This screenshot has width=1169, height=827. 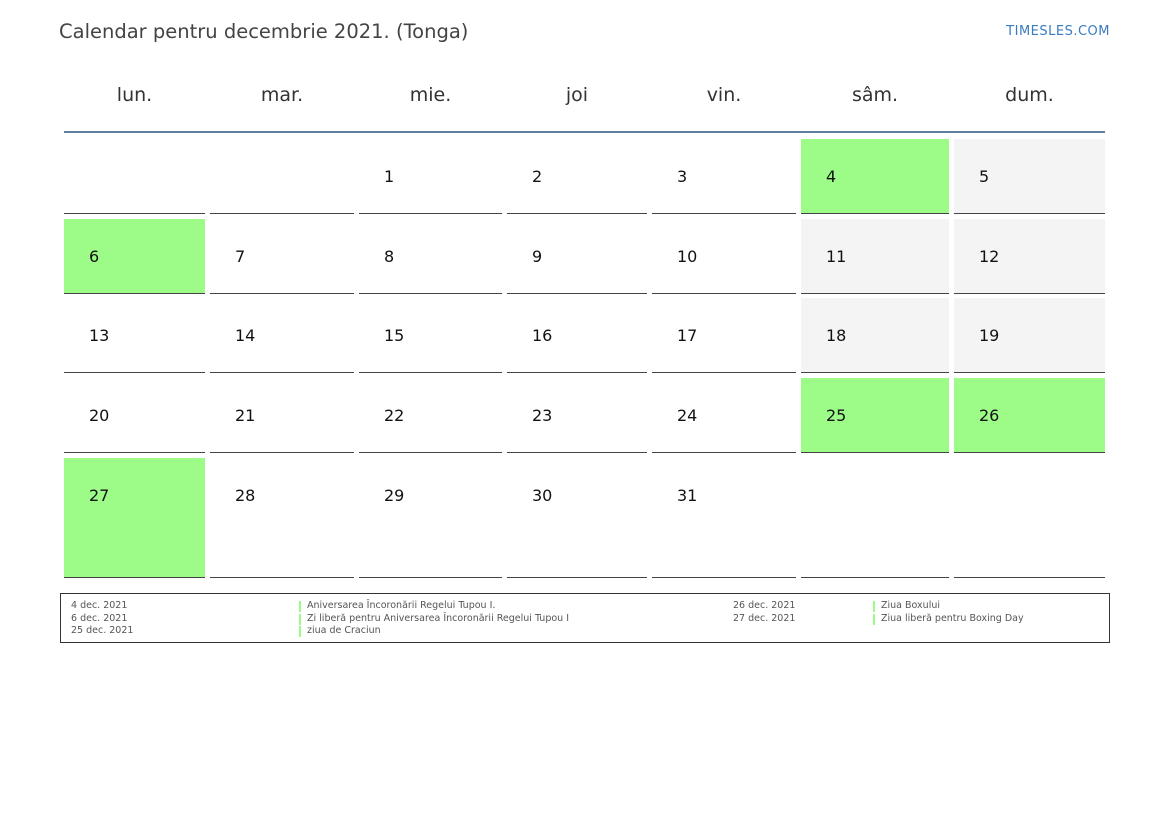 I want to click on legend-holiday-name: Aniversarea Încoronării Regelui Tupou I., so click(x=434, y=606).